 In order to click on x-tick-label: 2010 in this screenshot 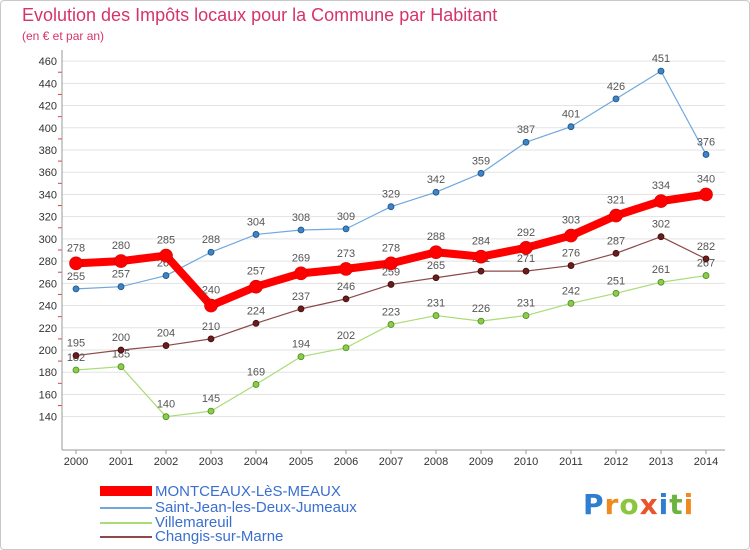, I will do `click(526, 462)`.